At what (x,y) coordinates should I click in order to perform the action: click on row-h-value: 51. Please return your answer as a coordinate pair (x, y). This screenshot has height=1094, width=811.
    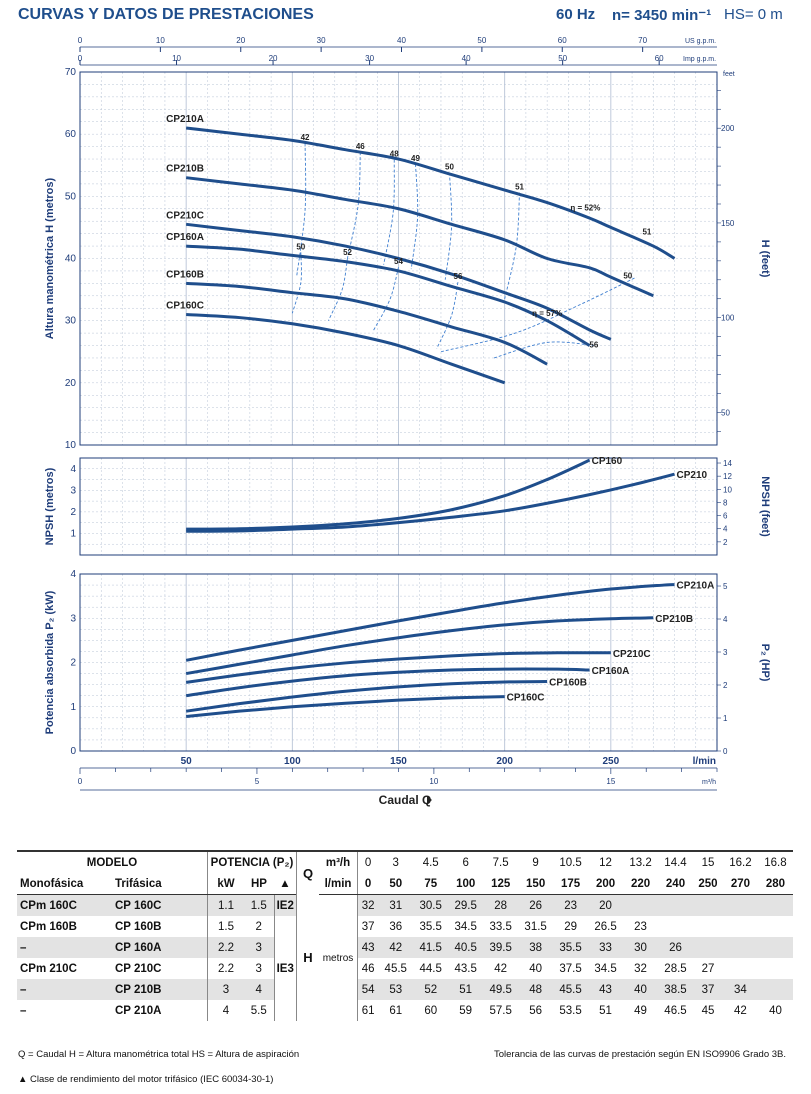
    Looking at the image, I should click on (605, 1010).